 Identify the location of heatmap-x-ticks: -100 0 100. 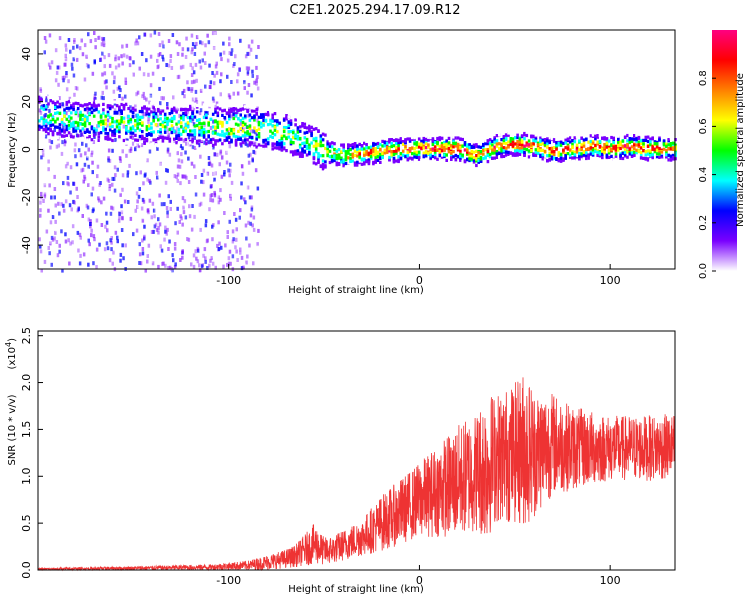
(418, 275).